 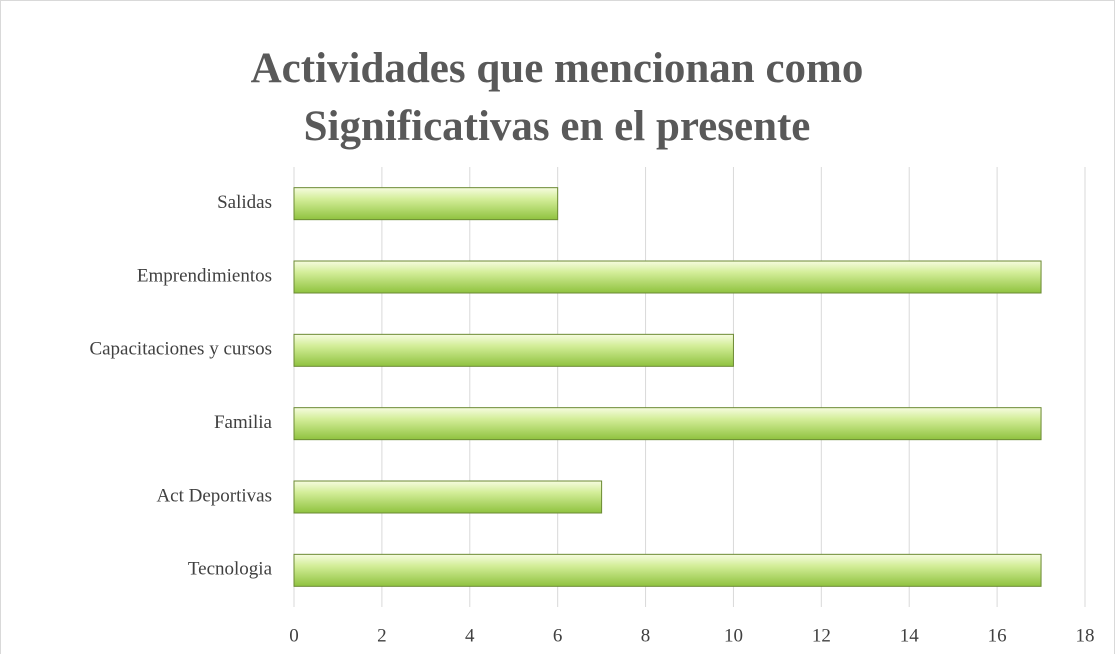 What do you see at coordinates (204, 275) in the screenshot?
I see `y-tick-label: Emprendimientos` at bounding box center [204, 275].